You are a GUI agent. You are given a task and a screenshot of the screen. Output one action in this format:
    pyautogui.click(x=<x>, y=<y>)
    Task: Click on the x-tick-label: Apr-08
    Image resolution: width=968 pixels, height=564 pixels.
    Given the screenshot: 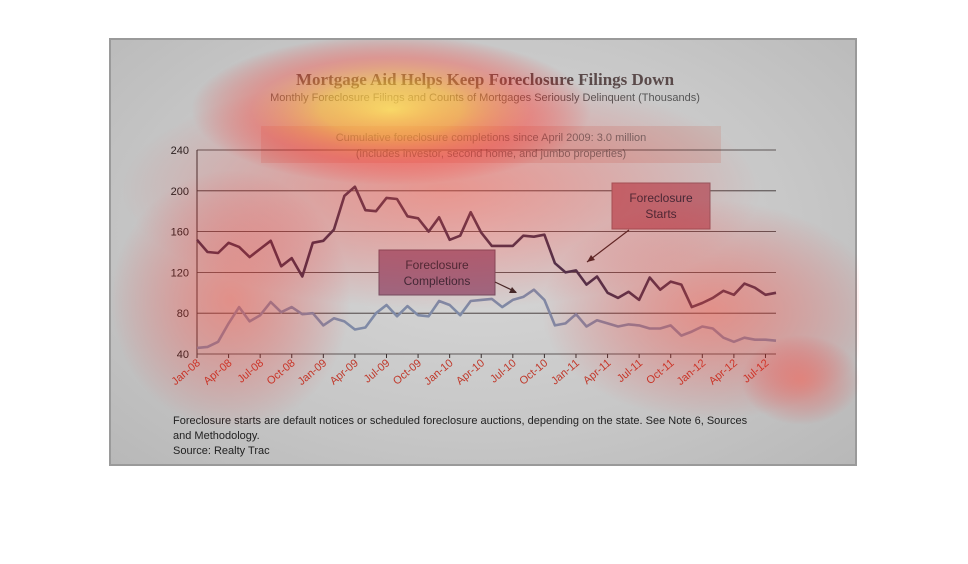 What is the action you would take?
    pyautogui.click(x=217, y=372)
    